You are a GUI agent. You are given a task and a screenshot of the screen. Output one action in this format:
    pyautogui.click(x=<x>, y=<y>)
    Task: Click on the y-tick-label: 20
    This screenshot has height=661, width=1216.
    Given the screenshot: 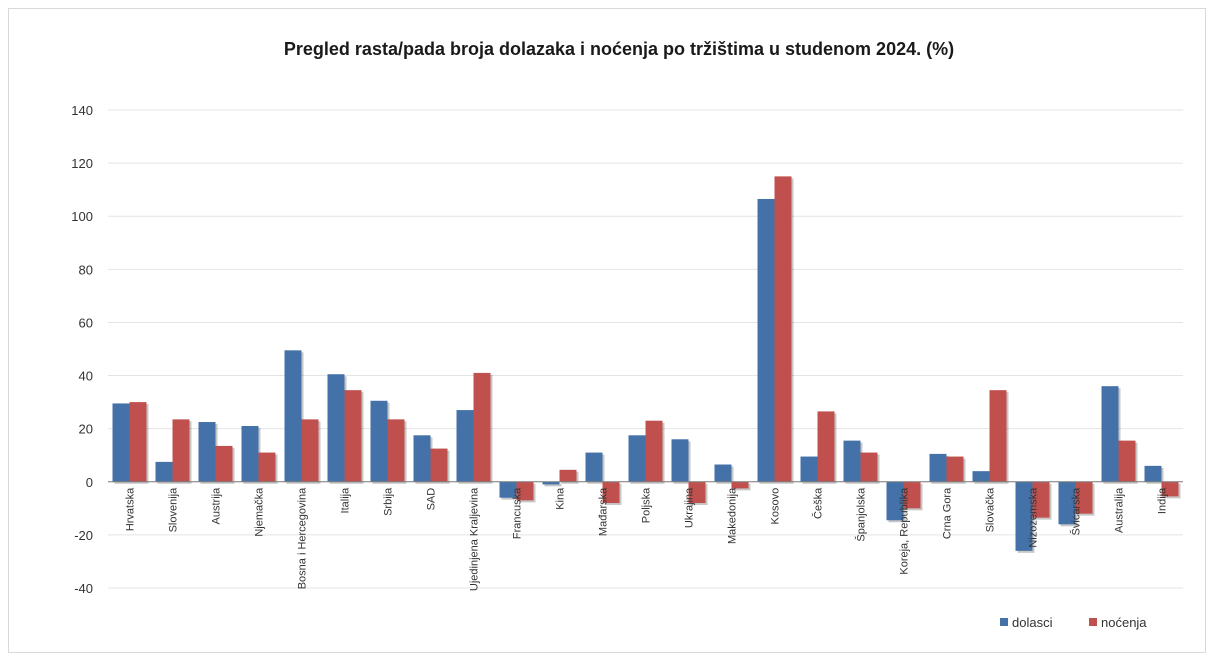 What is the action you would take?
    pyautogui.click(x=86, y=429)
    